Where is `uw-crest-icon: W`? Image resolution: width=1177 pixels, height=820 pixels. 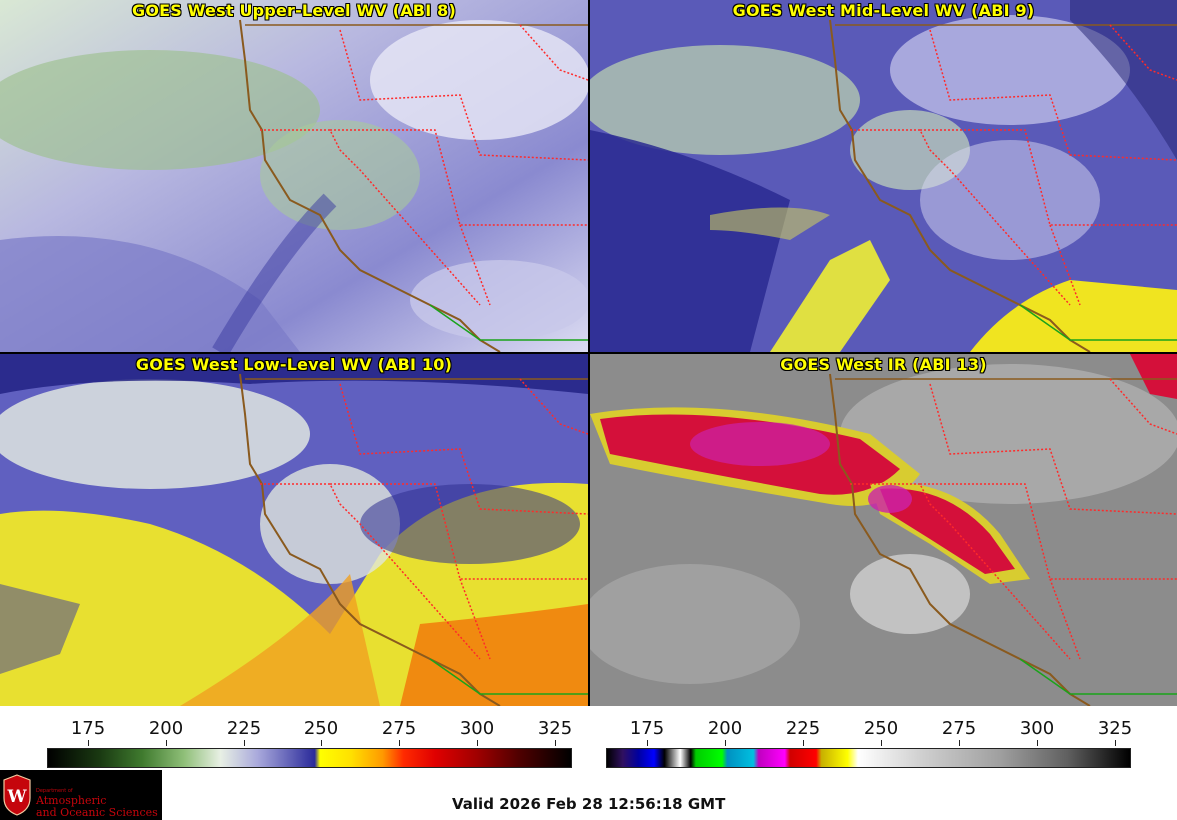 uw-crest-icon: W is located at coordinates (17, 795).